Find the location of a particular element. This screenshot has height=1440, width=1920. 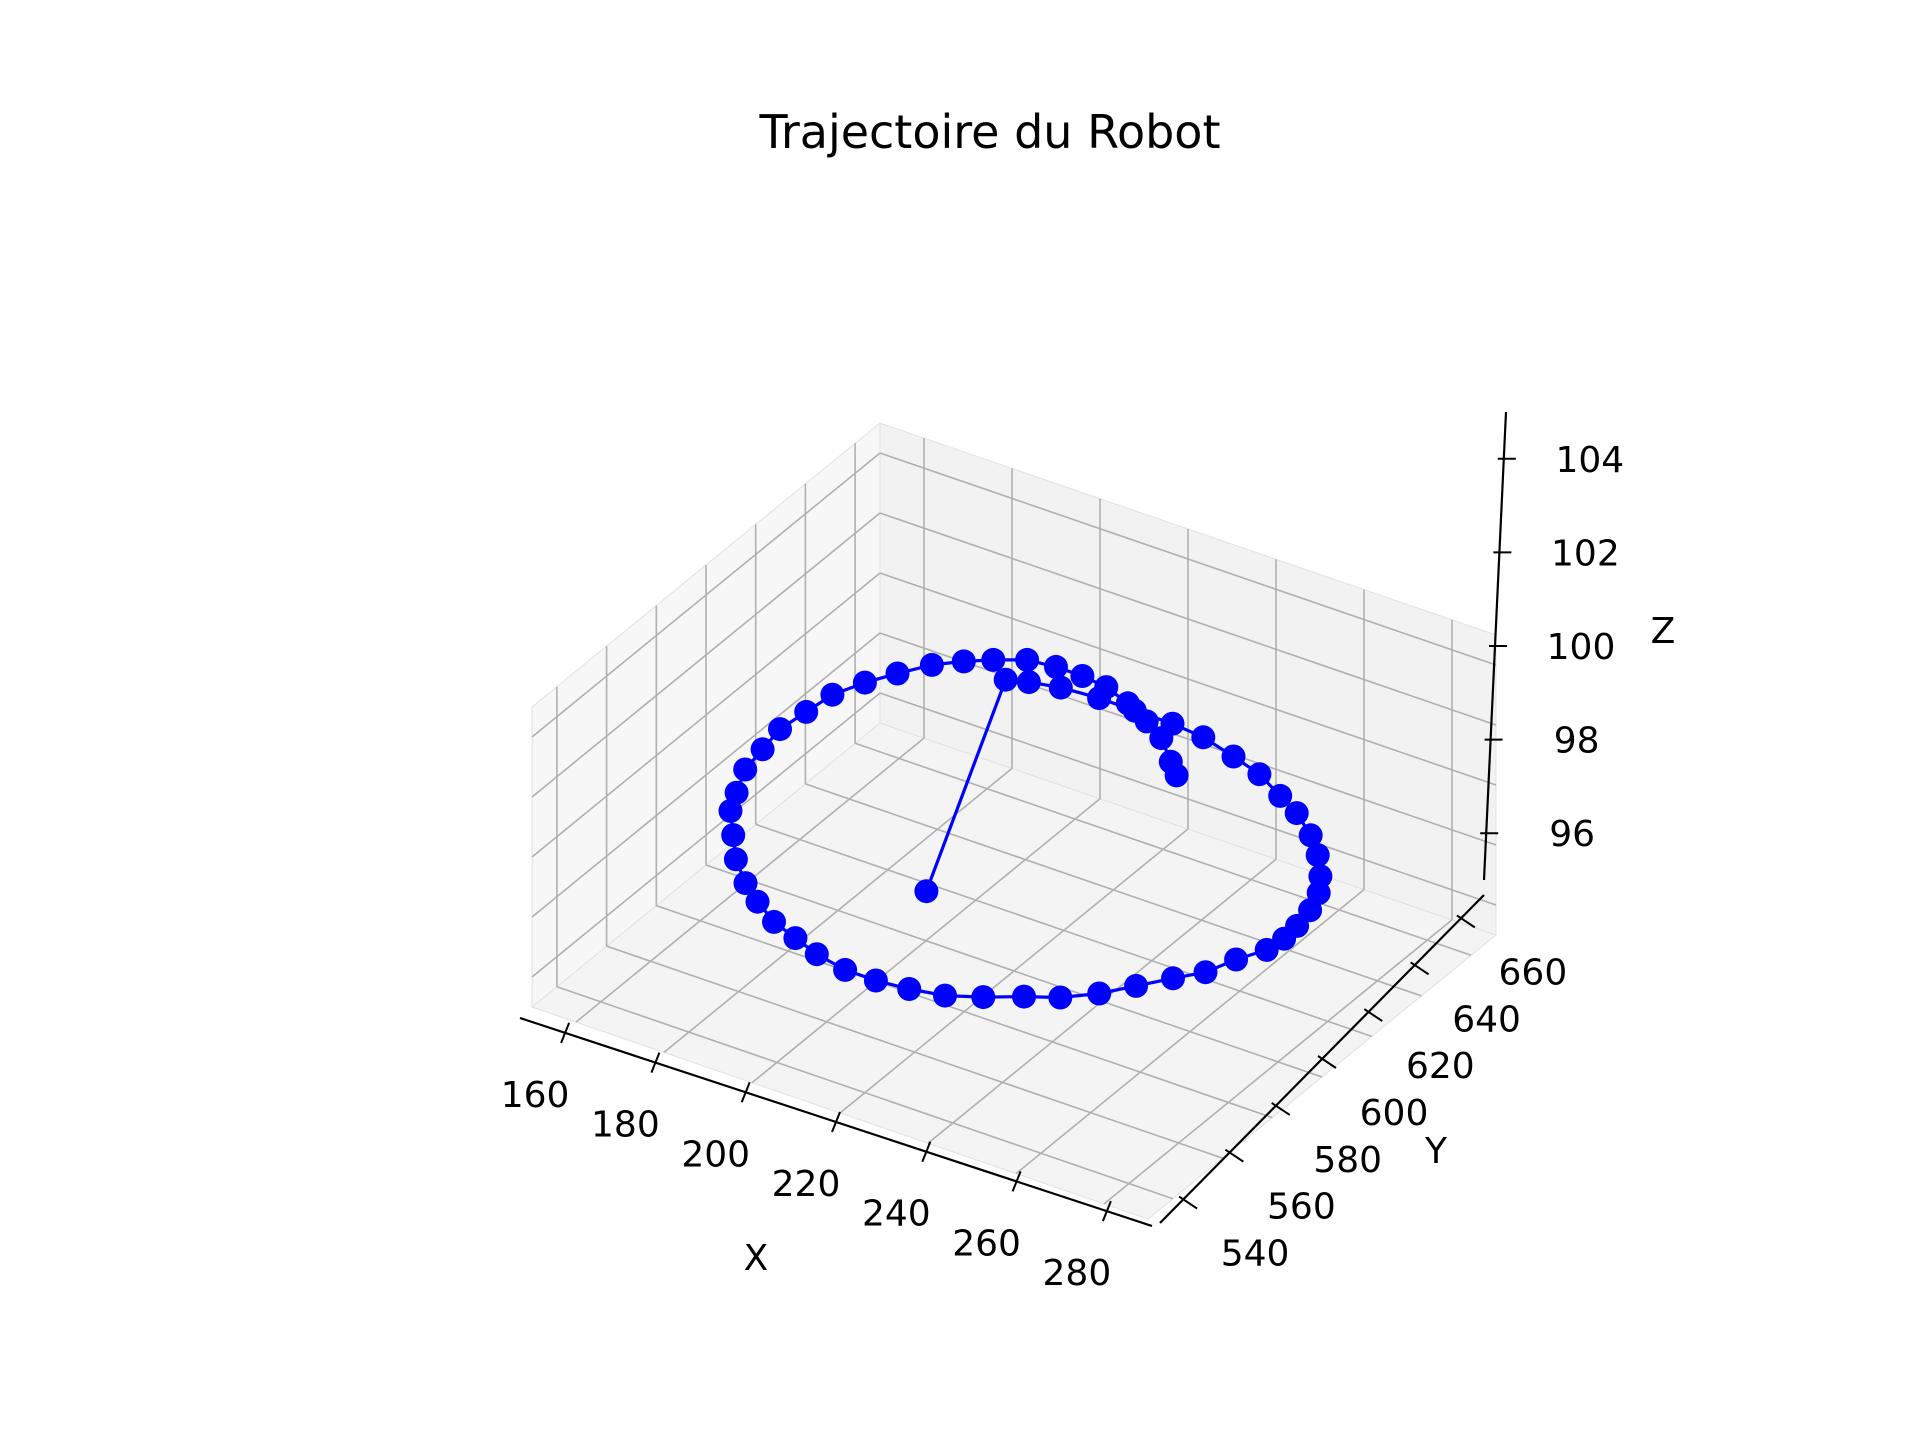

y-tick-label: 580 is located at coordinates (1347, 1160).